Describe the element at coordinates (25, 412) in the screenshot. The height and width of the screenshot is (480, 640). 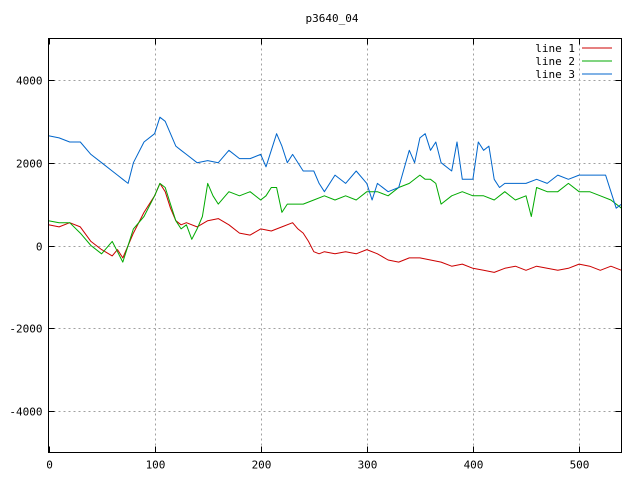
I see `y-tick-label: -4000` at that location.